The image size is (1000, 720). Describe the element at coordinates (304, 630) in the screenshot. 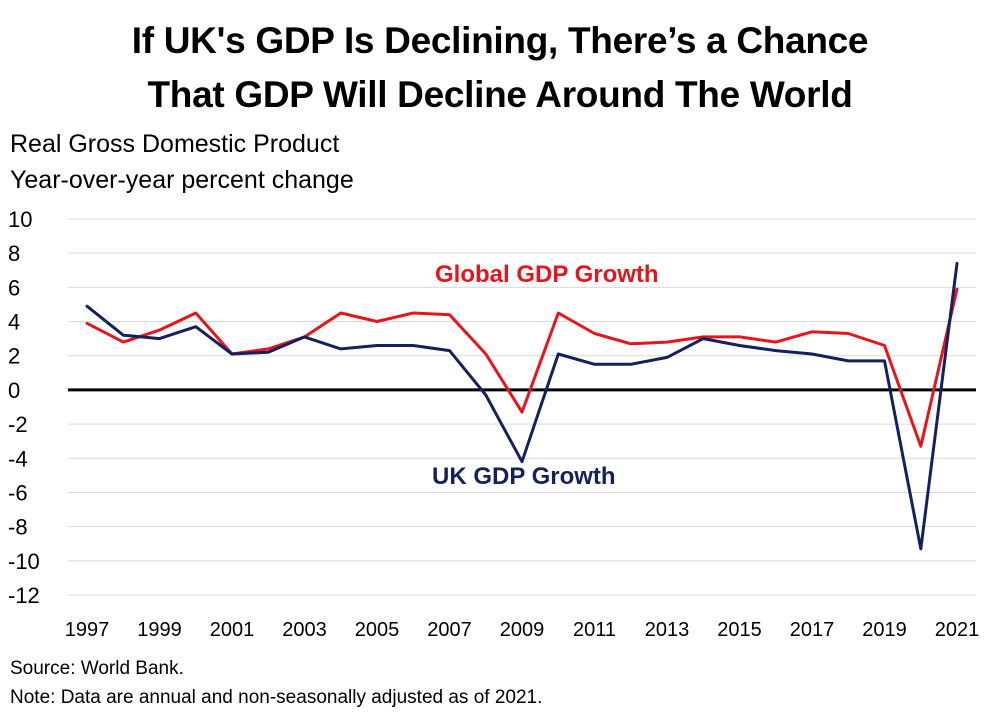

I see `x-tick-label: 2003` at that location.